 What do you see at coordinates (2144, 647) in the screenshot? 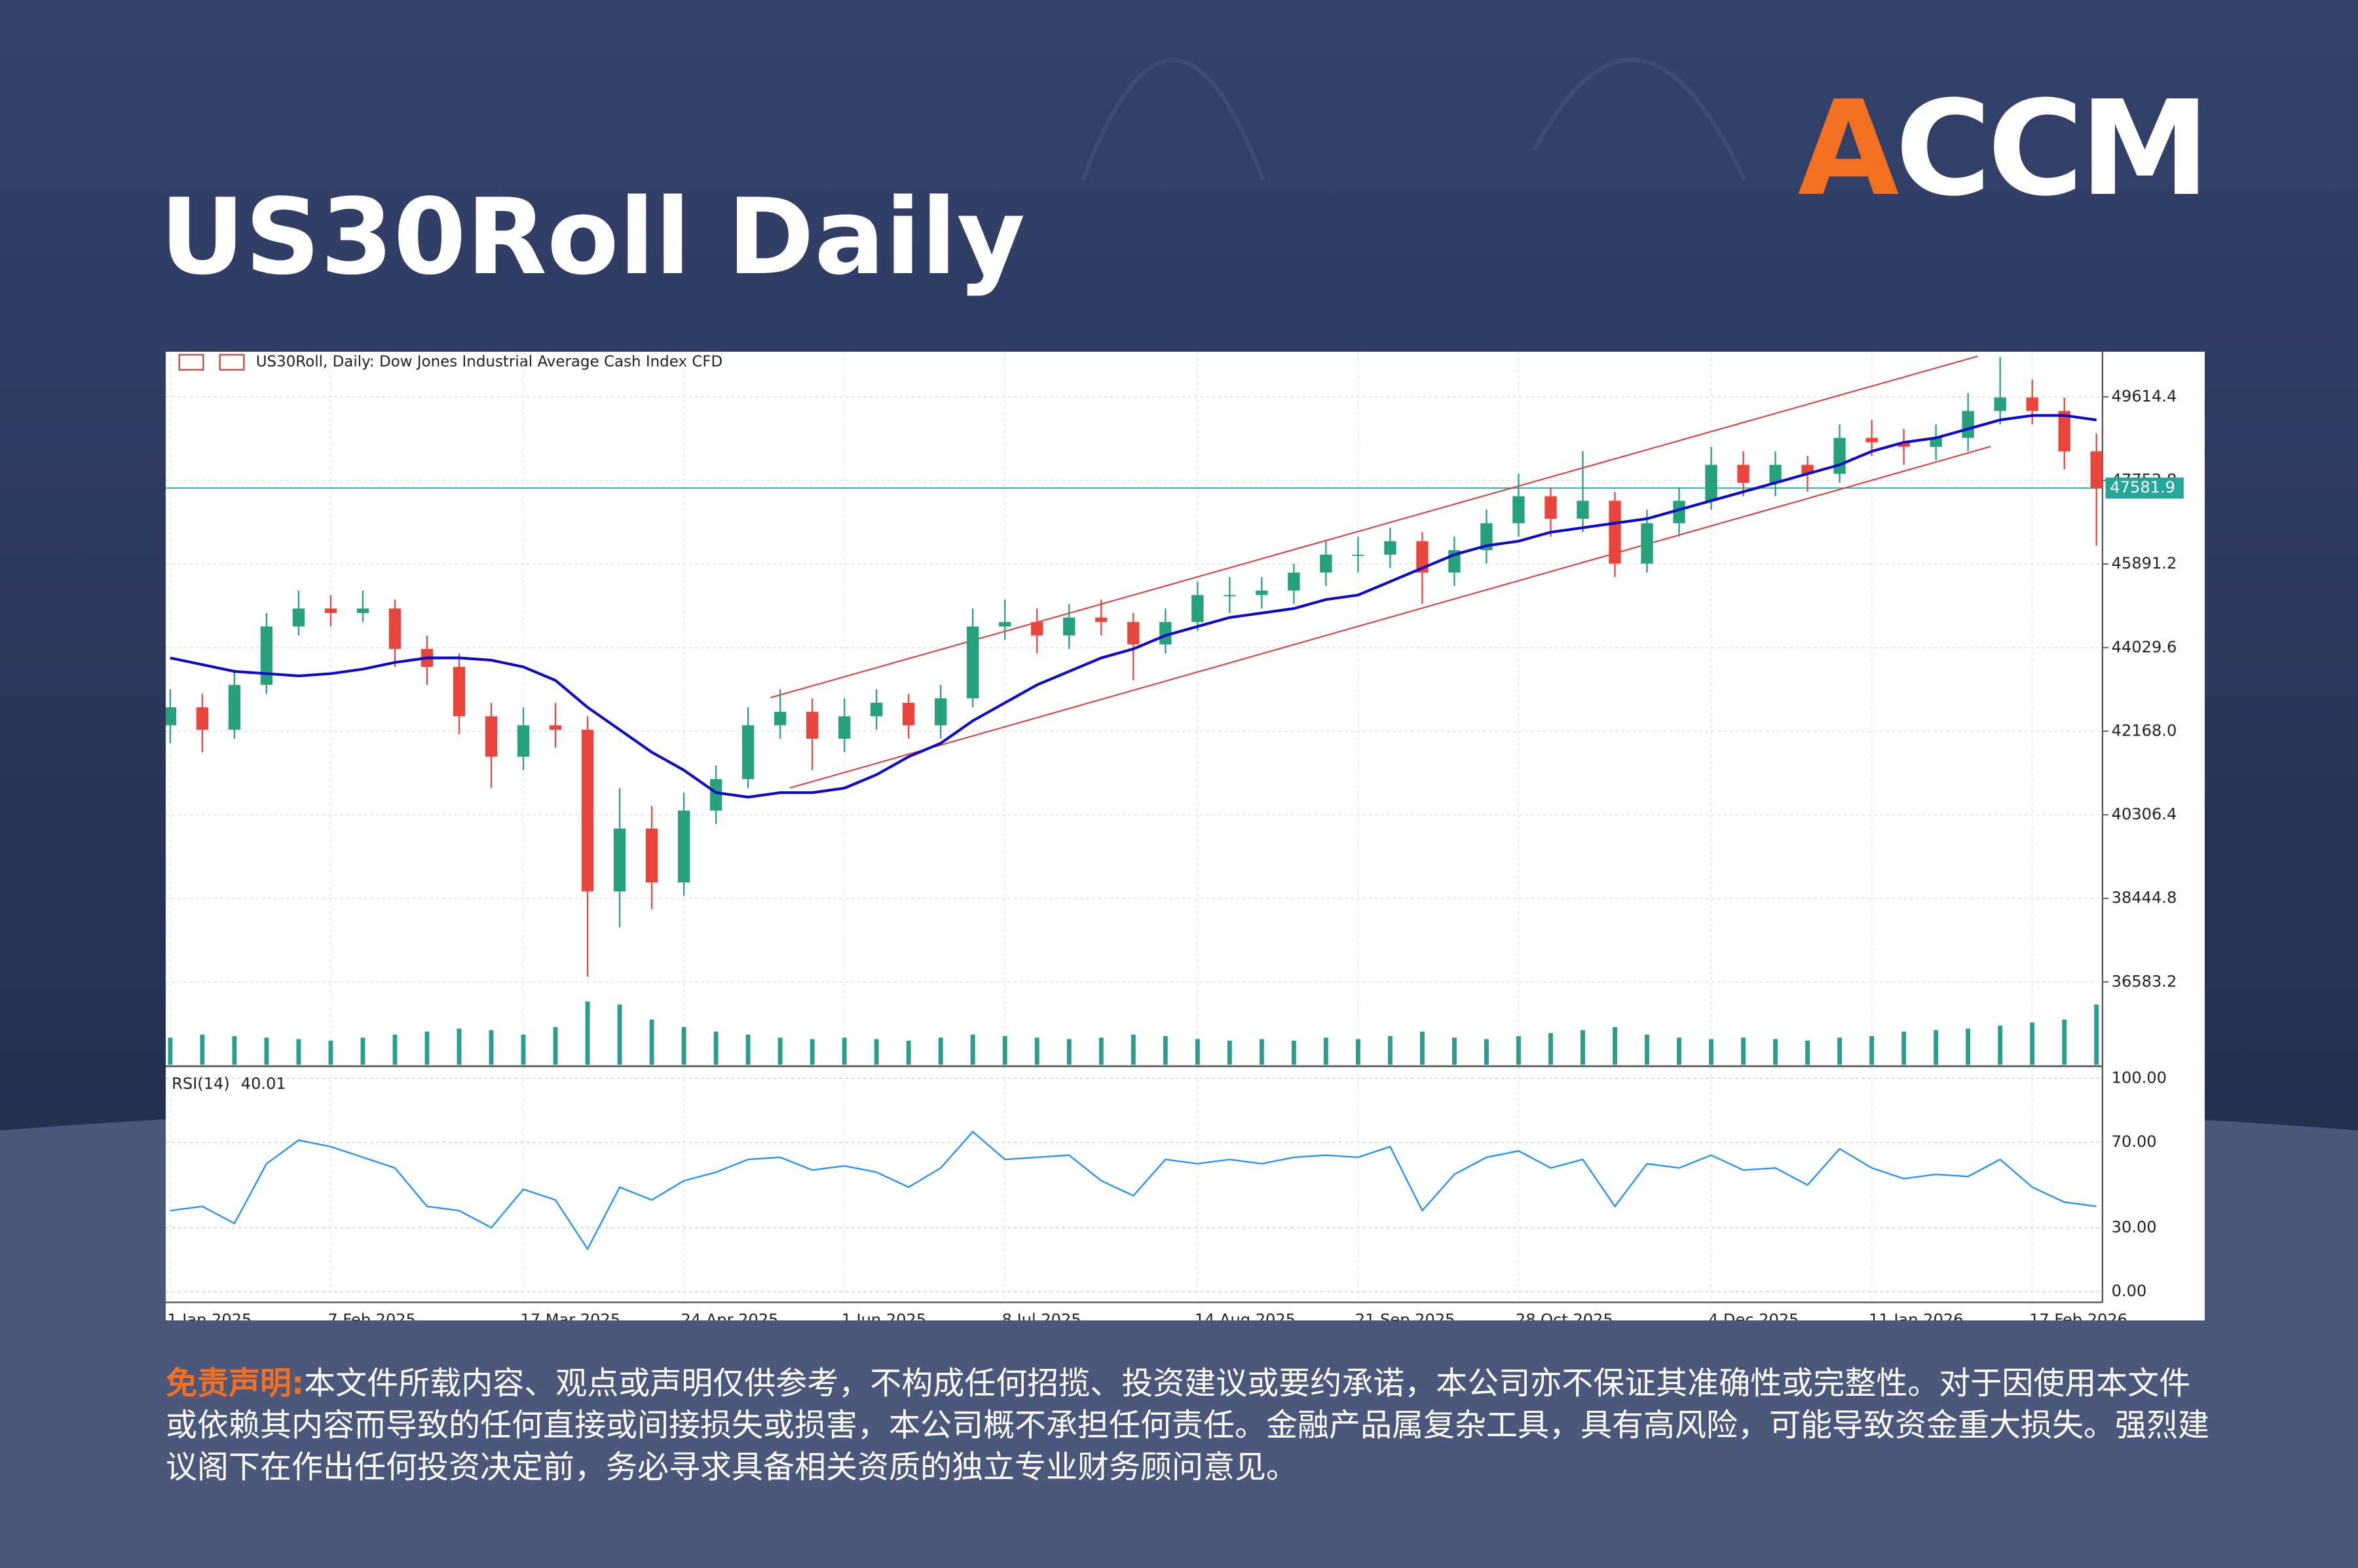
I see `y-tick-label: 44029.6` at bounding box center [2144, 647].